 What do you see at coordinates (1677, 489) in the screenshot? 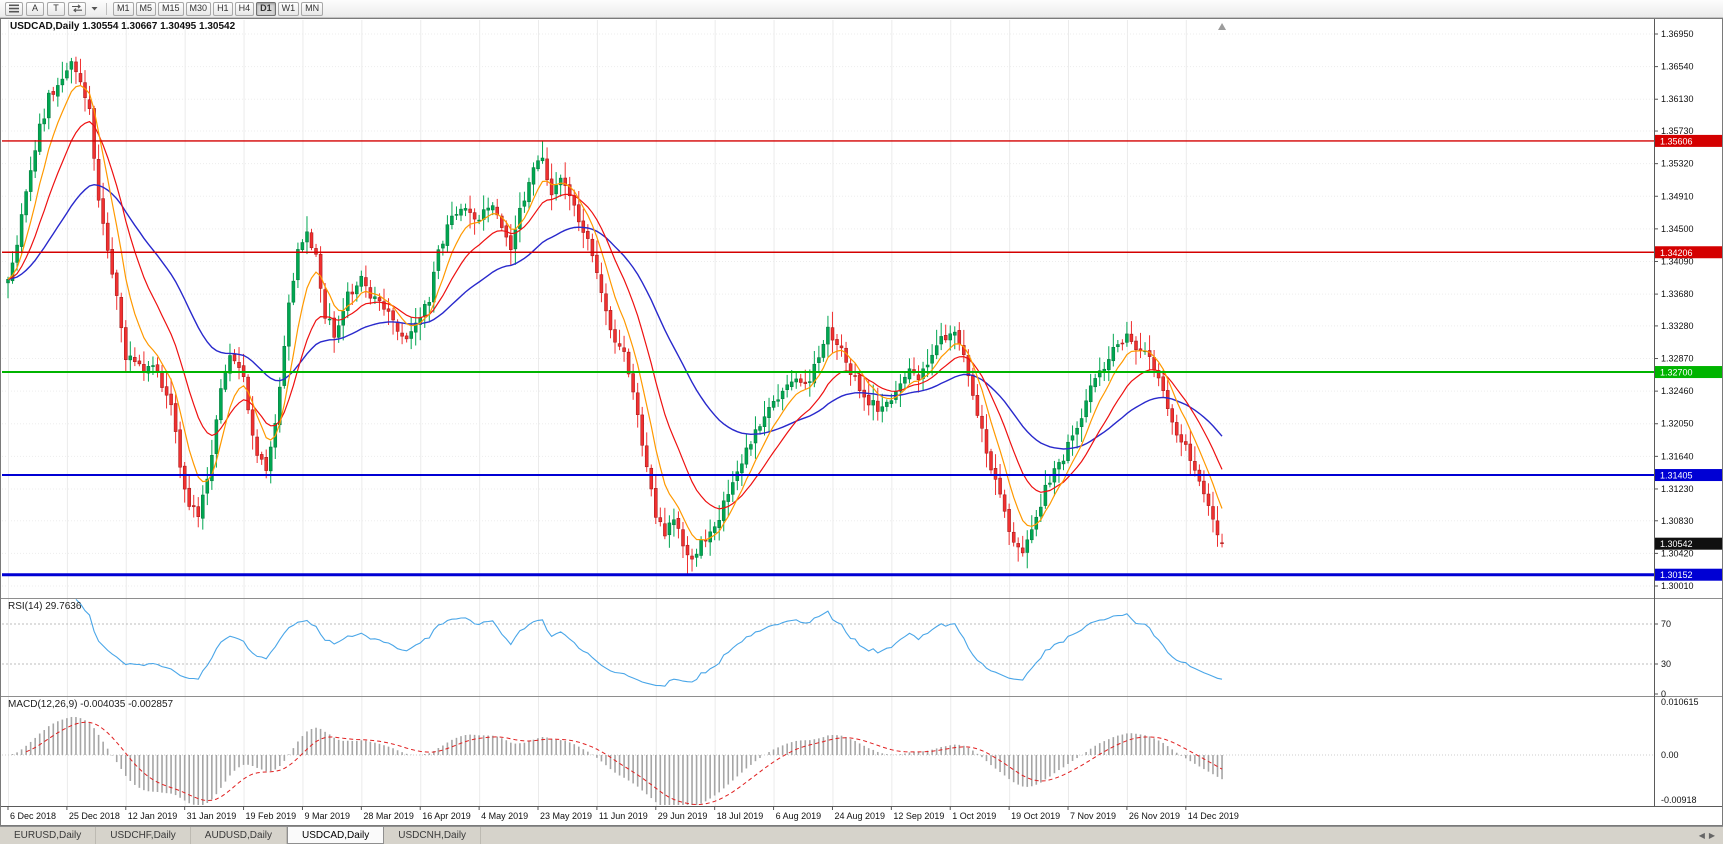
I see `price-axis-label: 1.31230` at bounding box center [1677, 489].